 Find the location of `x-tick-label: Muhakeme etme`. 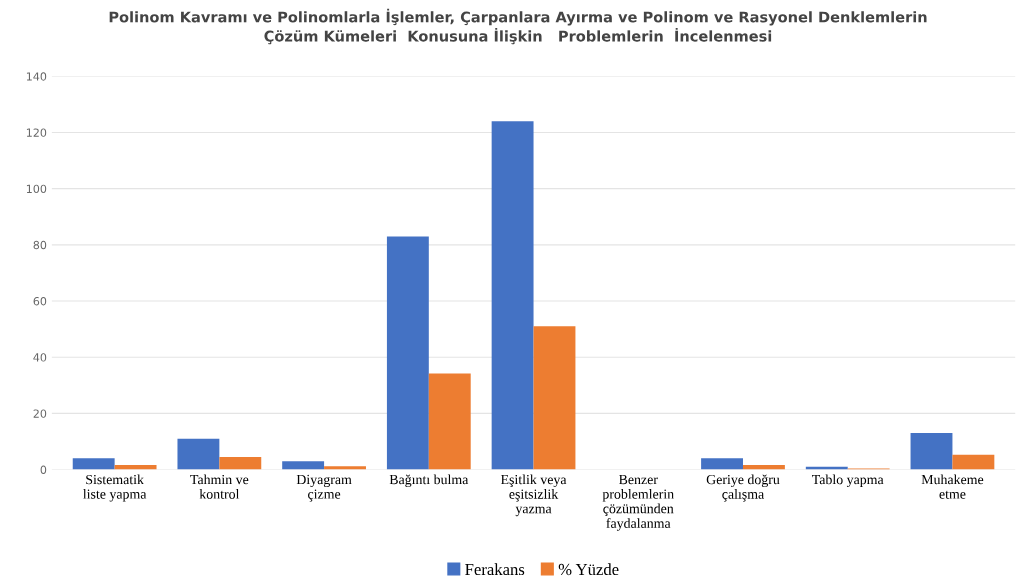

x-tick-label: Muhakeme etme is located at coordinates (952, 486).